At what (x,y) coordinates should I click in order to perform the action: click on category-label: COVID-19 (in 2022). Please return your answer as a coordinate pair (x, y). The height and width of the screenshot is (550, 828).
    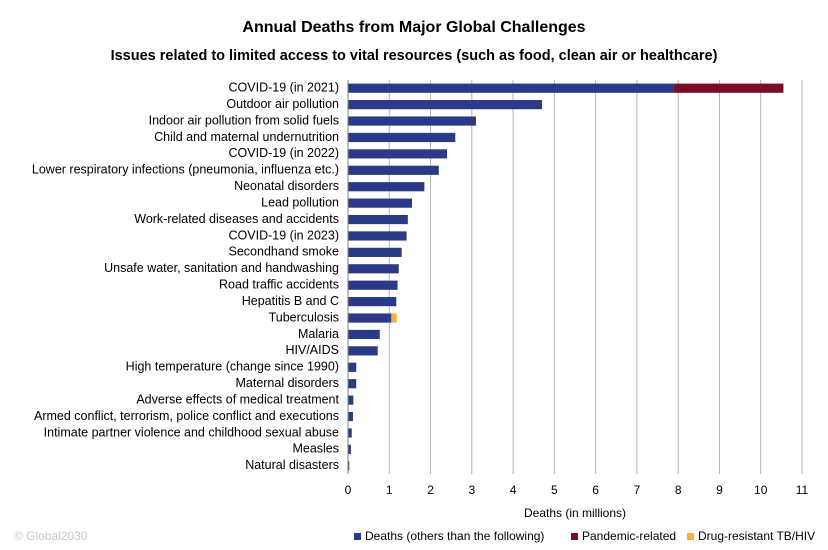
    Looking at the image, I should click on (284, 153).